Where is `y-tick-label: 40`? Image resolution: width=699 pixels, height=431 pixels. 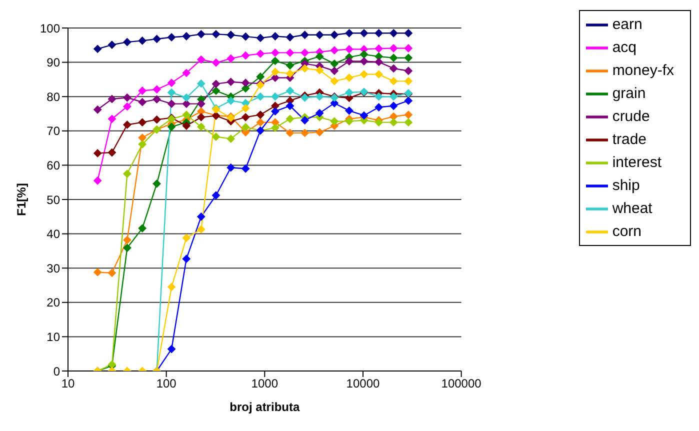 y-tick-label: 40 is located at coordinates (53, 234).